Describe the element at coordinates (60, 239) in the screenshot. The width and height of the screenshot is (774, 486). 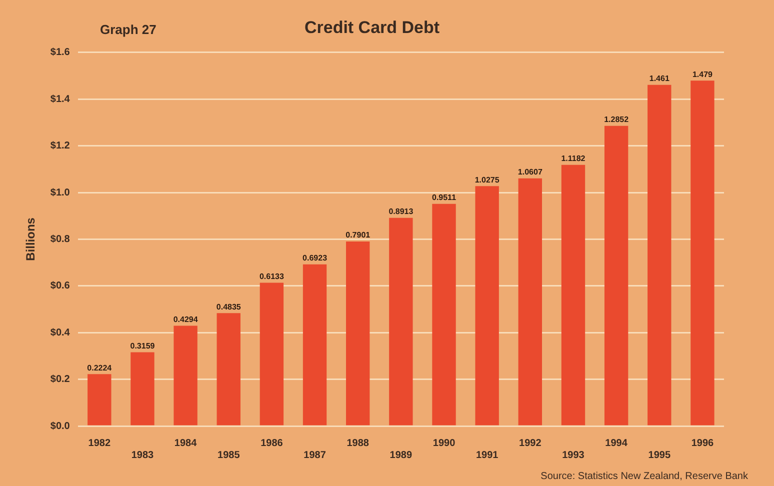
I see `y-tick-label: $0.8` at that location.